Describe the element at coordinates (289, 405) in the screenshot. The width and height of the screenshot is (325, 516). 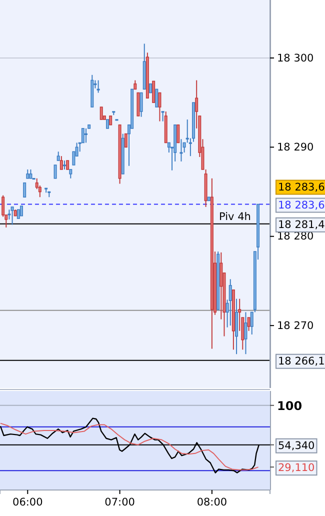
I see `annotation: 100` at that location.